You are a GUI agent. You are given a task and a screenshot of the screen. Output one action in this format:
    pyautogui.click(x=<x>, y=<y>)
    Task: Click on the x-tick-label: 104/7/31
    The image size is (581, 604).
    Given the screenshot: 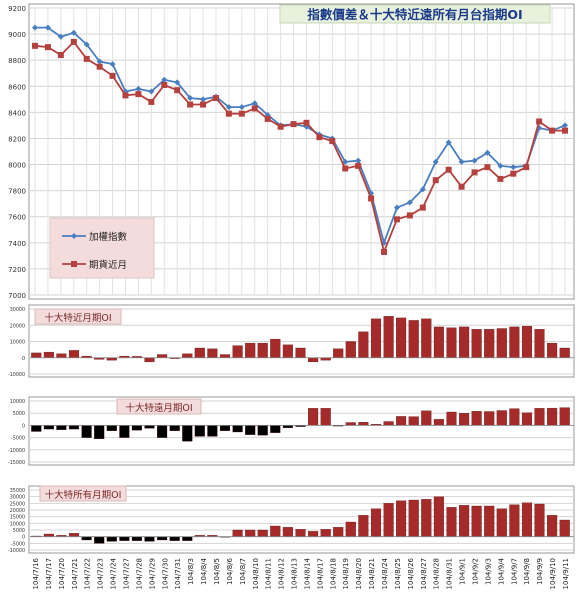 What is the action you would take?
    pyautogui.click(x=178, y=573)
    